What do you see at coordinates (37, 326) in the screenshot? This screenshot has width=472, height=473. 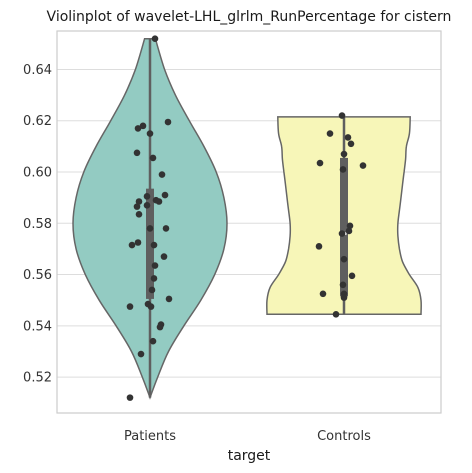 I see `y-tick-label: 0.54` at bounding box center [37, 326].